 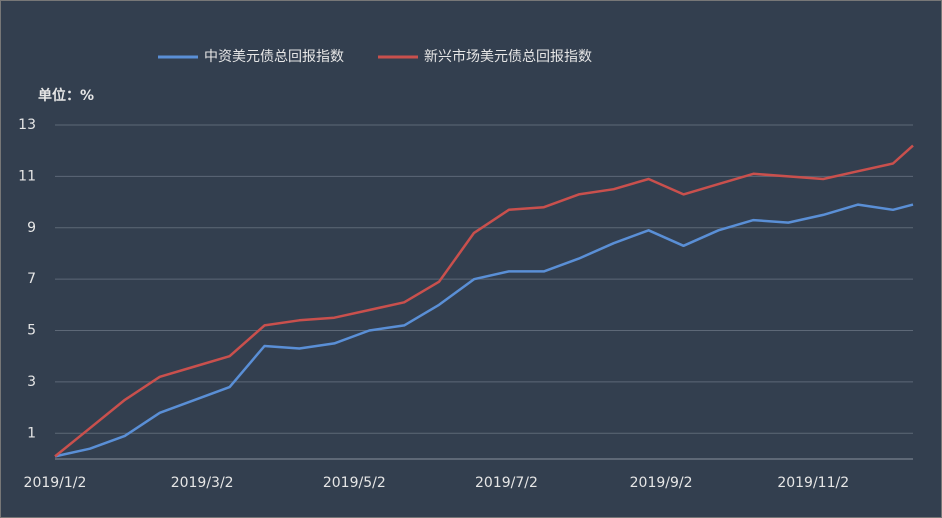 What do you see at coordinates (202, 483) in the screenshot?
I see `x-tick-label: 2019/3/2` at bounding box center [202, 483].